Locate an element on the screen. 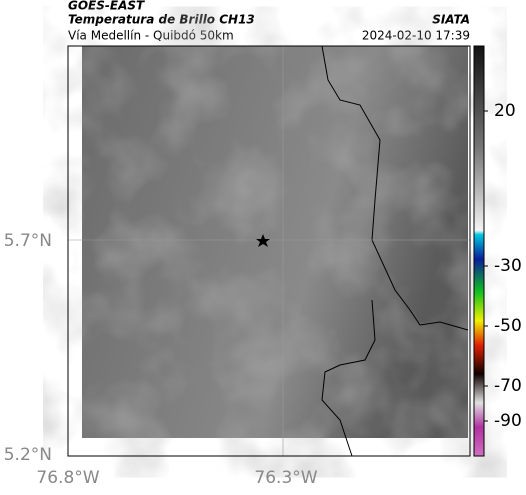 The width and height of the screenshot is (526, 495). colorbar-label: -50 is located at coordinates (508, 326).